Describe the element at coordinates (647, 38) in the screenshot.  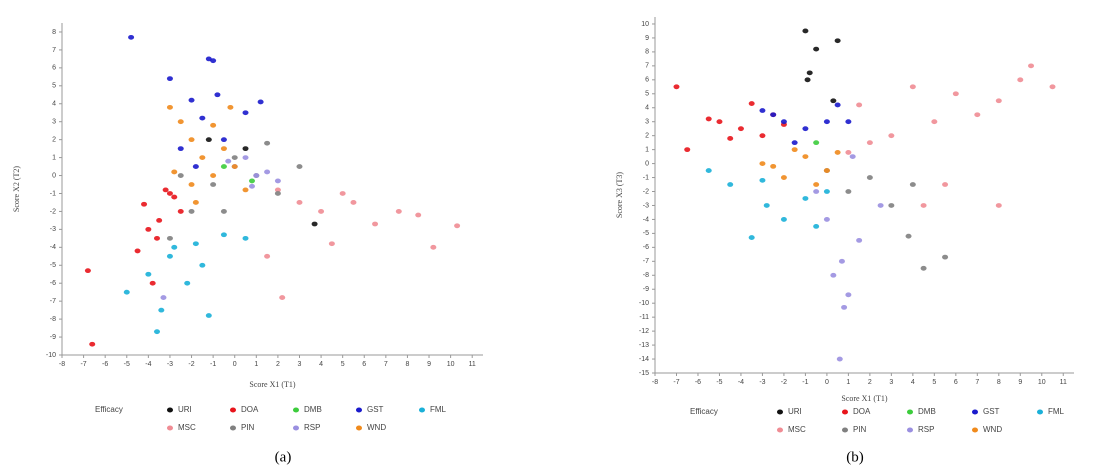
I see `y-tick-label: 9` at that location.